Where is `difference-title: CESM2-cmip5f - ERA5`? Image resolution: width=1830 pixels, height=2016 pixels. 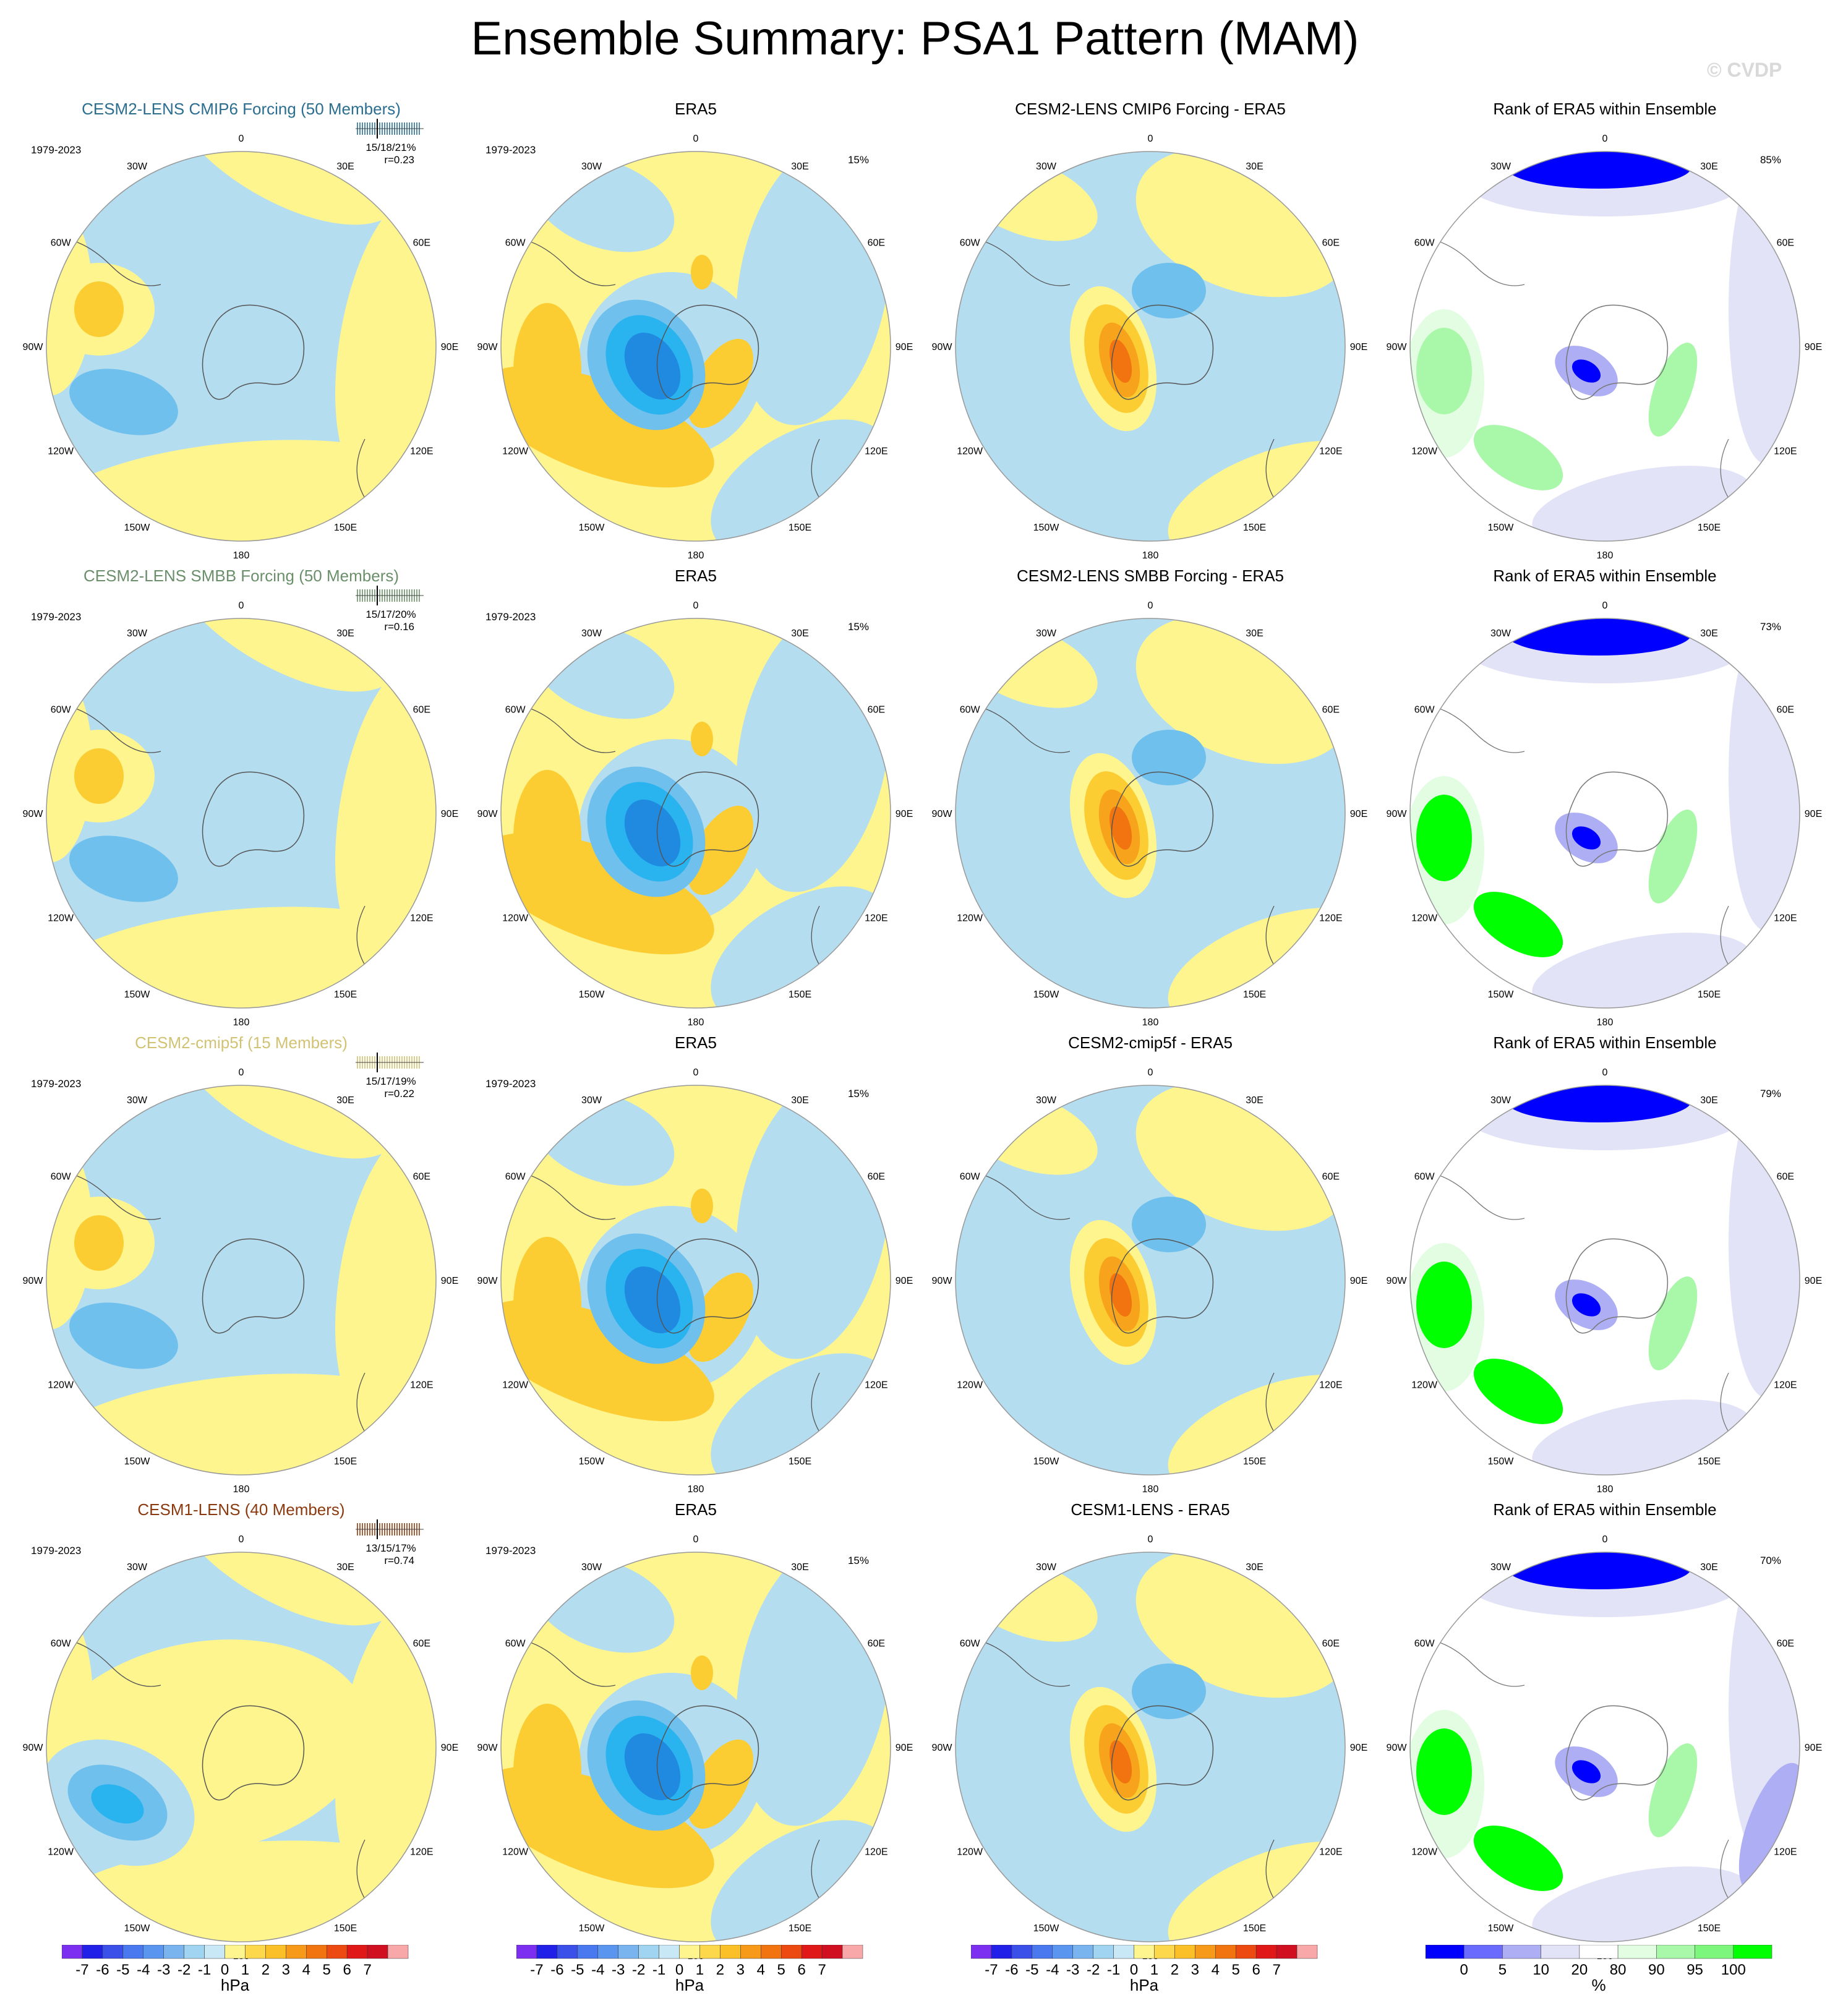
difference-title: CESM2-cmip5f - ERA5 is located at coordinates (1150, 1042).